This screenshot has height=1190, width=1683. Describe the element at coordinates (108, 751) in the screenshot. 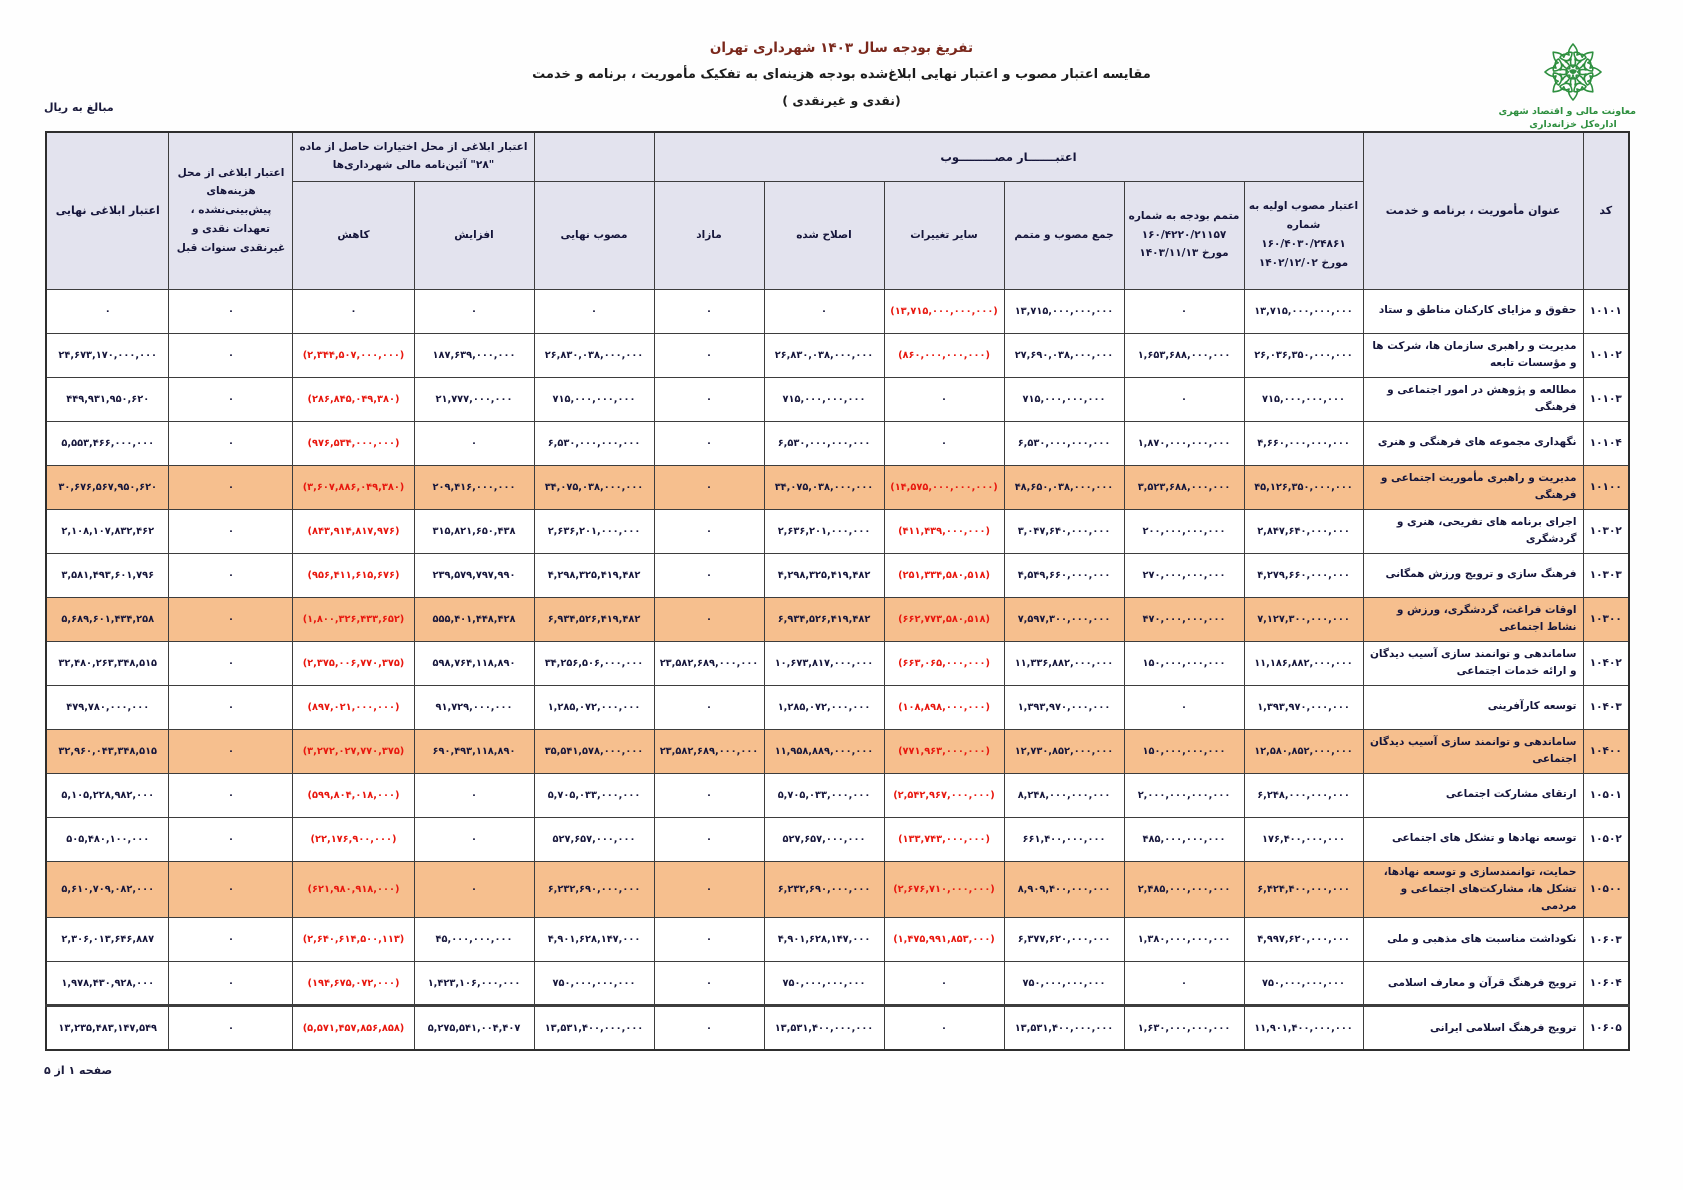

I see `amount-value: ۳۲,۹۶۰,۰۴۳,۳۴۸,۵۱۵` at that location.